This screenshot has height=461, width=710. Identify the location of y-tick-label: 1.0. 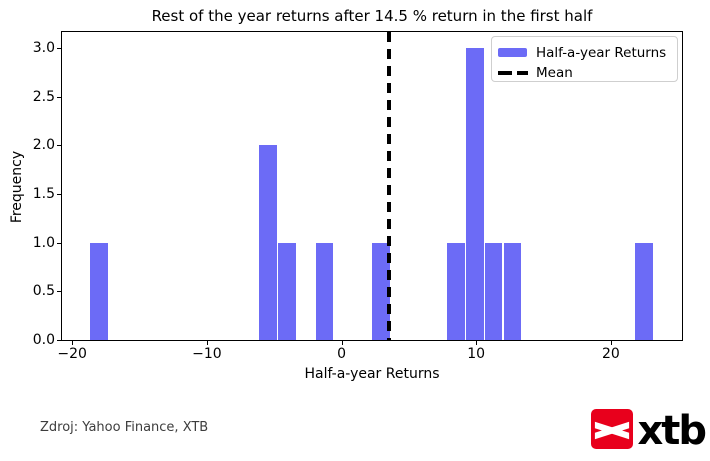
(43, 242).